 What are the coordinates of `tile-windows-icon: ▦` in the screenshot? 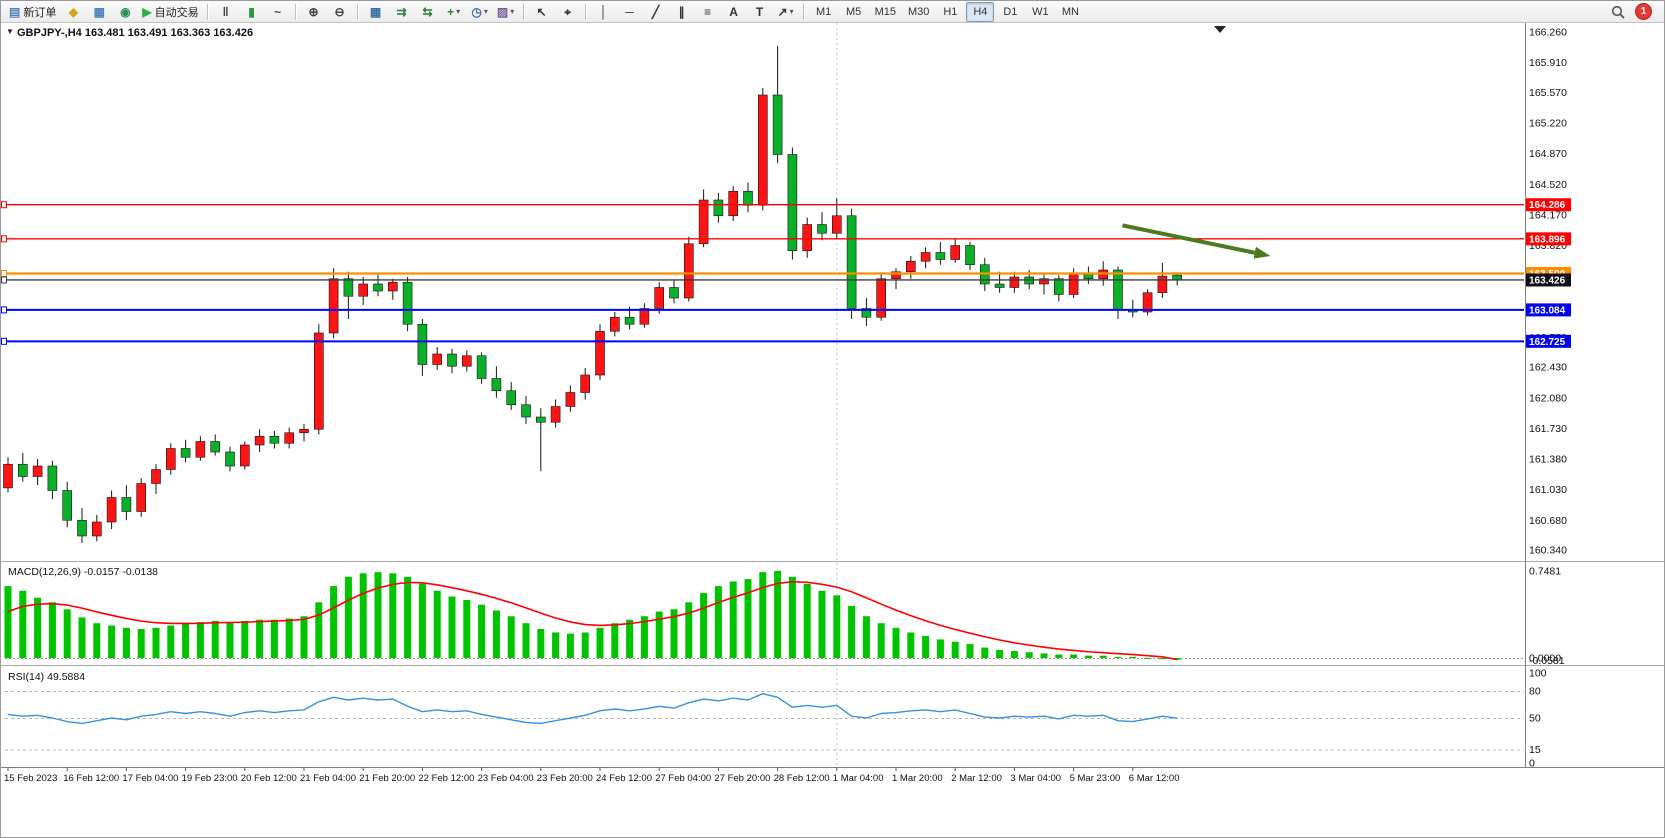 It's located at (375, 11).